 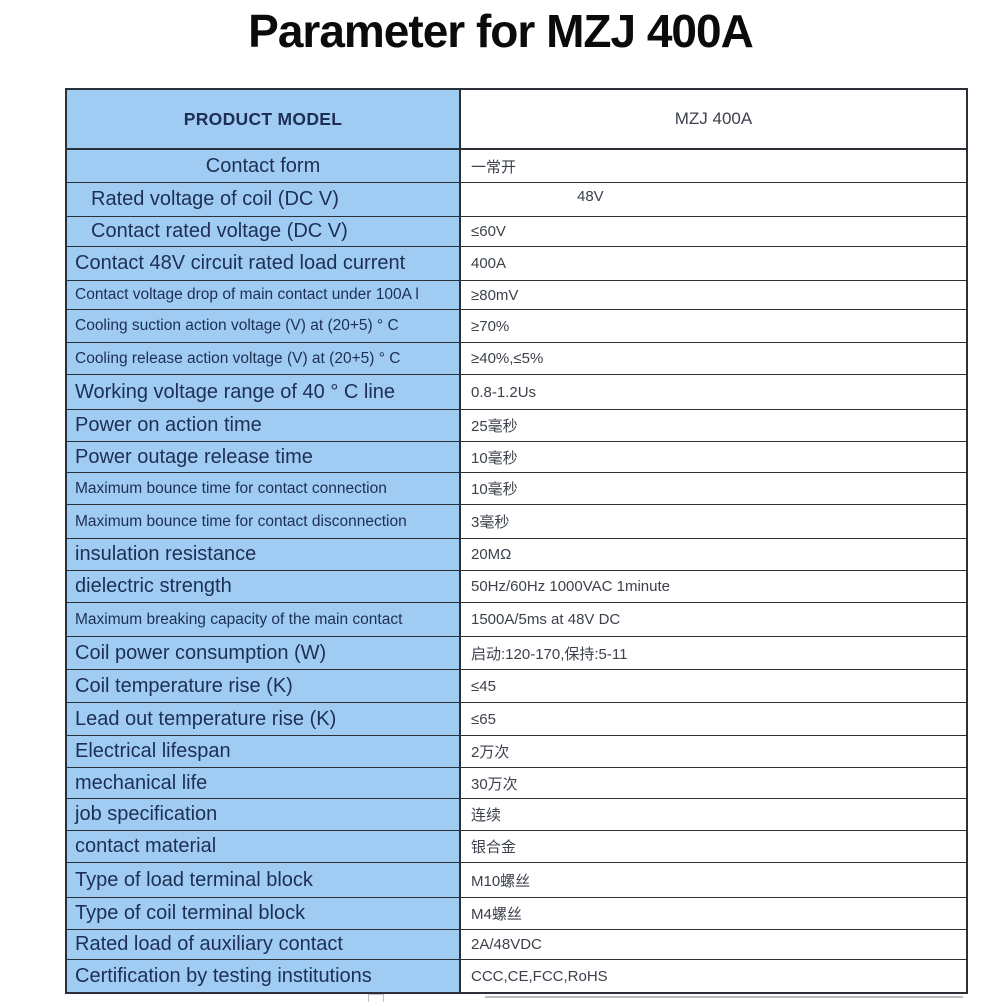 What do you see at coordinates (713, 231) in the screenshot?
I see `value-cell: ≤60V` at bounding box center [713, 231].